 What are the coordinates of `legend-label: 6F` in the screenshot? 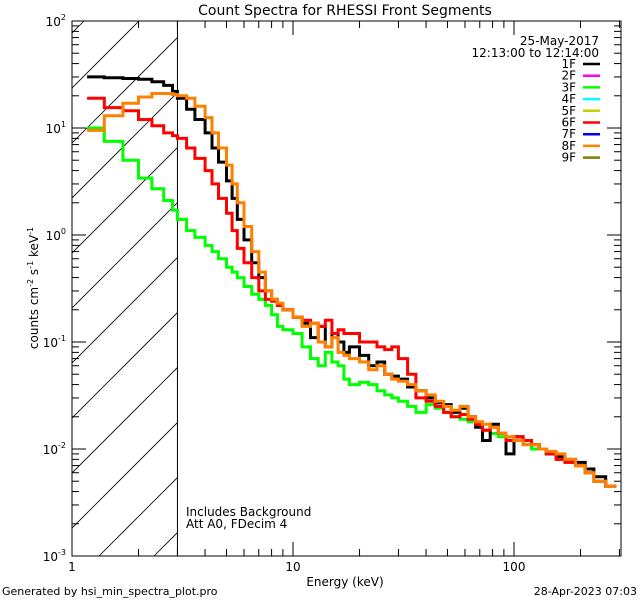 It's located at (568, 123).